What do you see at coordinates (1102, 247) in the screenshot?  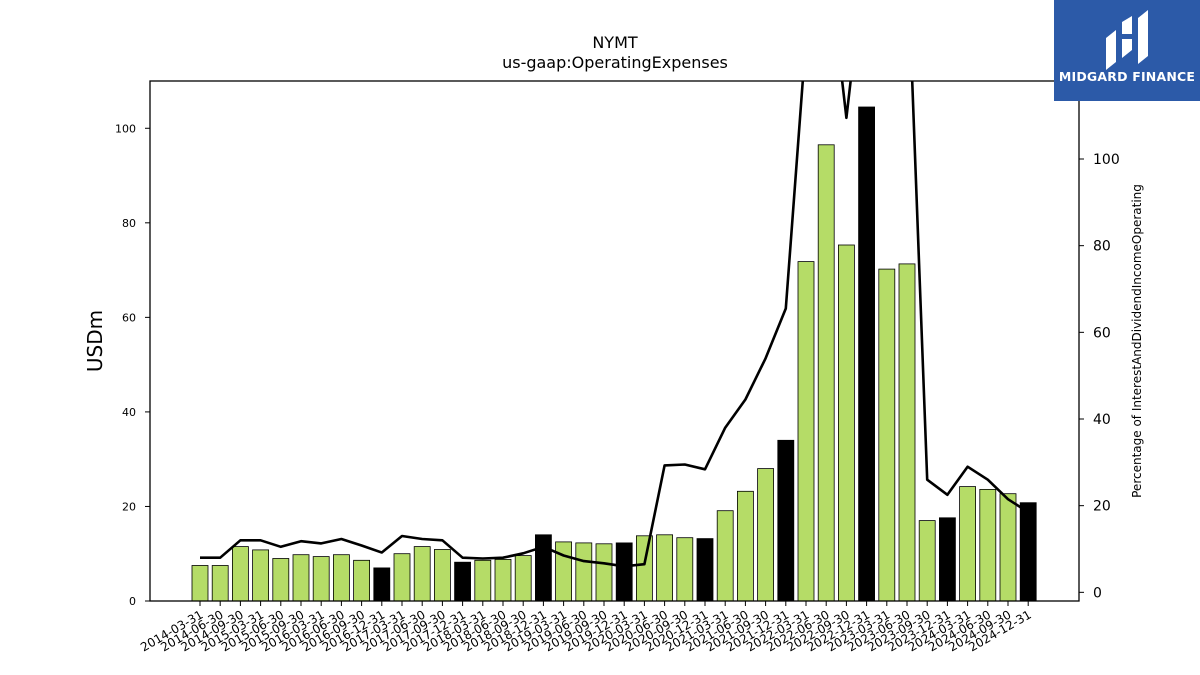 I see `y2-tick-label: 80` at bounding box center [1102, 247].